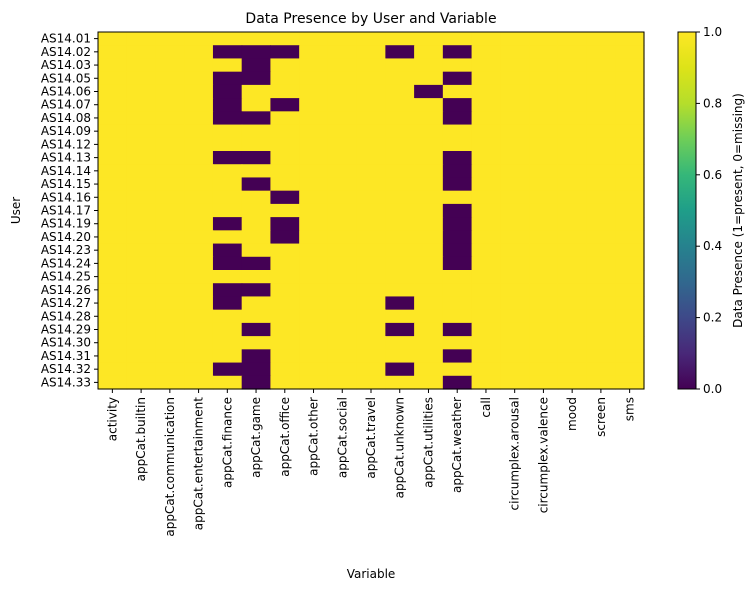 The height and width of the screenshot is (590, 756). What do you see at coordinates (66, 197) in the screenshot?
I see `y-tick-label: AS14.16` at bounding box center [66, 197].